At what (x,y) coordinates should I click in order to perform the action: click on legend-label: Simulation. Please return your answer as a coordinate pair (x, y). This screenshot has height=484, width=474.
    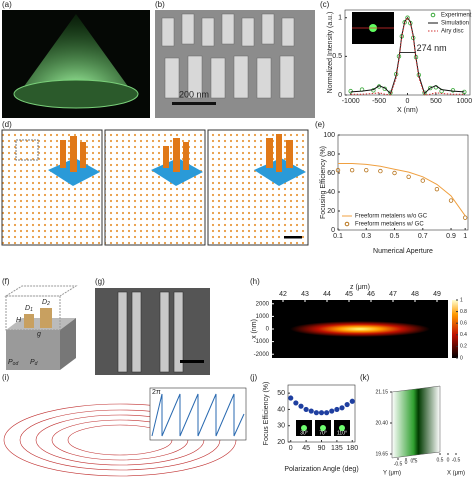
    Looking at the image, I should click on (455, 24).